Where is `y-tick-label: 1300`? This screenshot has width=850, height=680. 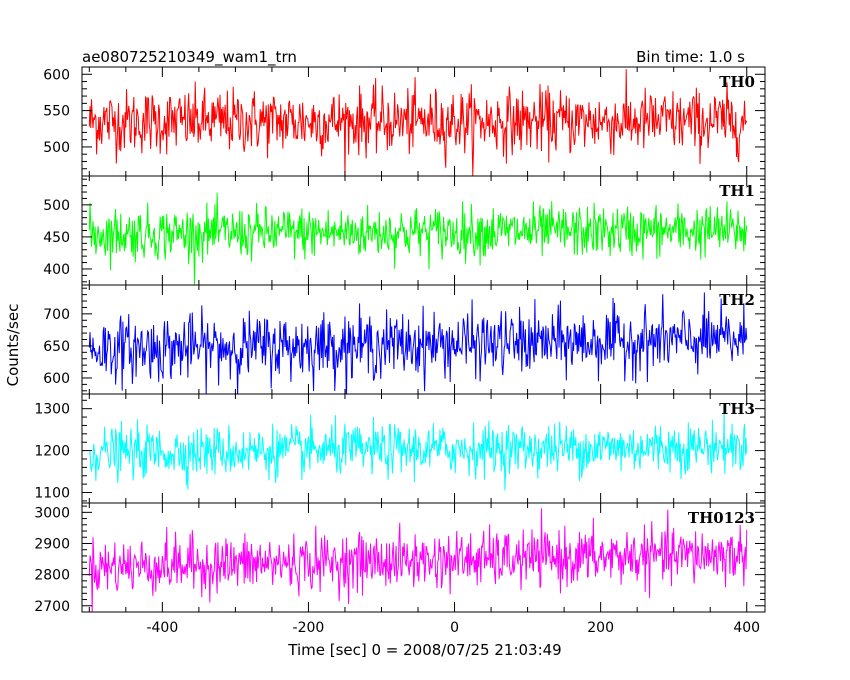 y-tick-label: 1300 is located at coordinates (52, 410).